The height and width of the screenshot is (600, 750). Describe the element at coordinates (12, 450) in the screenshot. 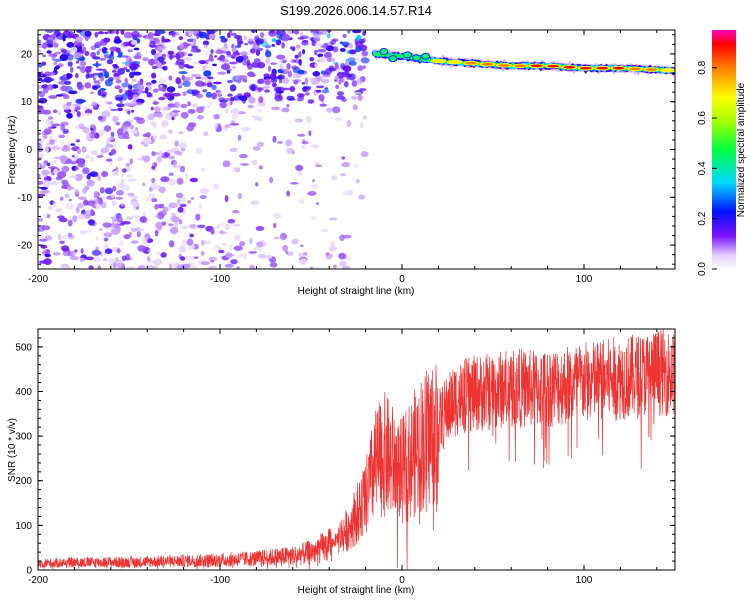

I see `snr-y-label: SNR (10 * v/v)` at that location.